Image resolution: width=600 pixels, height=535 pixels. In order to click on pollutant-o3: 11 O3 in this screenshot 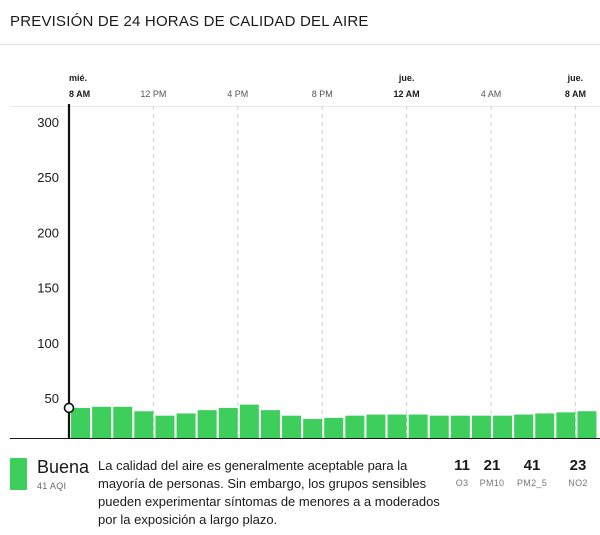, I will do `click(462, 472)`.